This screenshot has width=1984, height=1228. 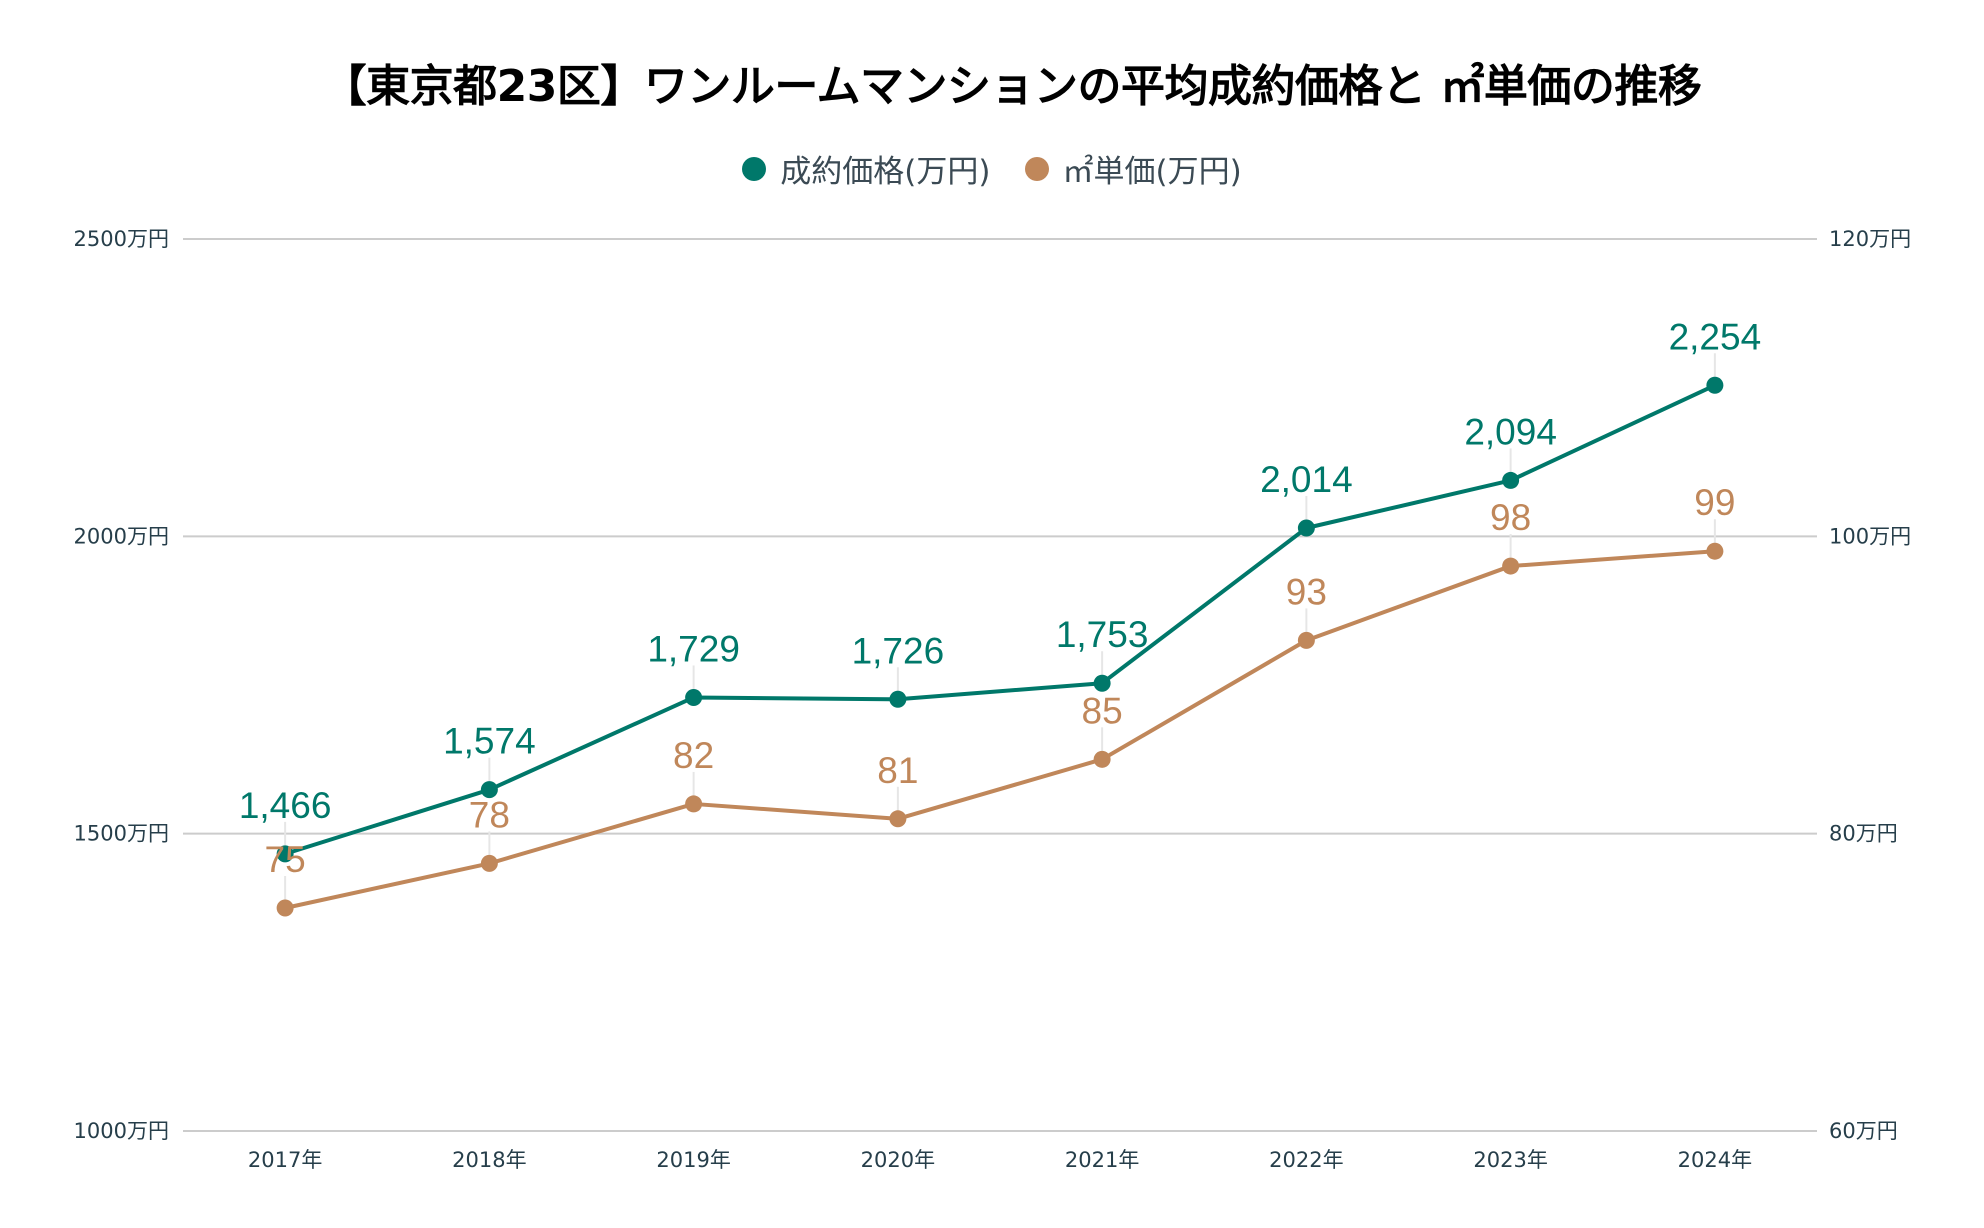 What do you see at coordinates (693, 1160) in the screenshot?
I see `x-tick-label: 2019年` at bounding box center [693, 1160].